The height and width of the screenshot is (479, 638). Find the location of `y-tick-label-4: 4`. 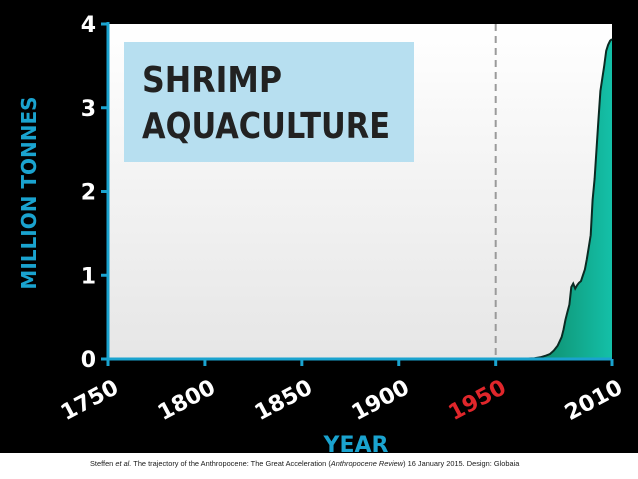

y-tick-label-4: 4 is located at coordinates (88, 25).